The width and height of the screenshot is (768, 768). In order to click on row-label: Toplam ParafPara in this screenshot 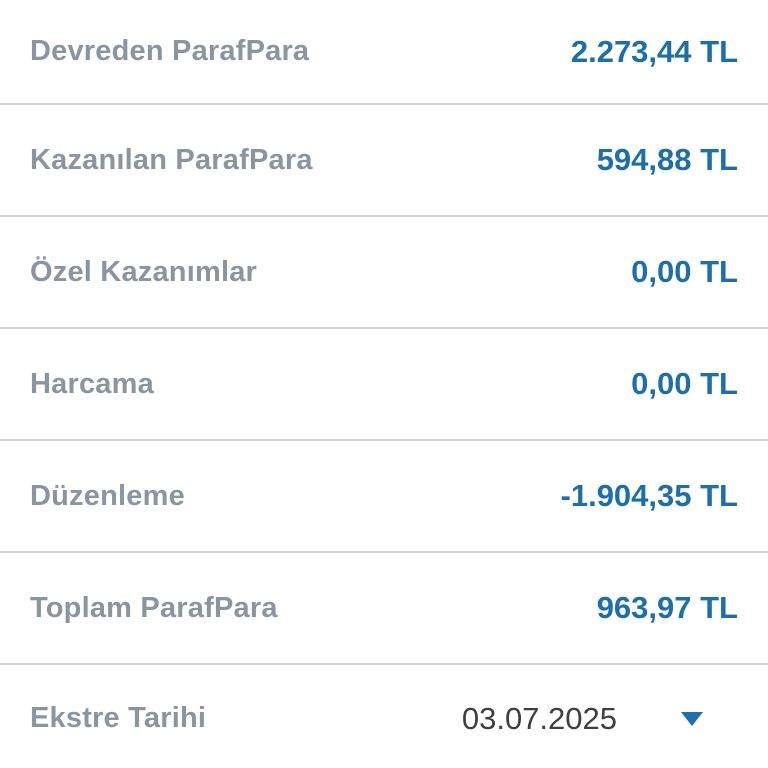, I will do `click(154, 607)`.